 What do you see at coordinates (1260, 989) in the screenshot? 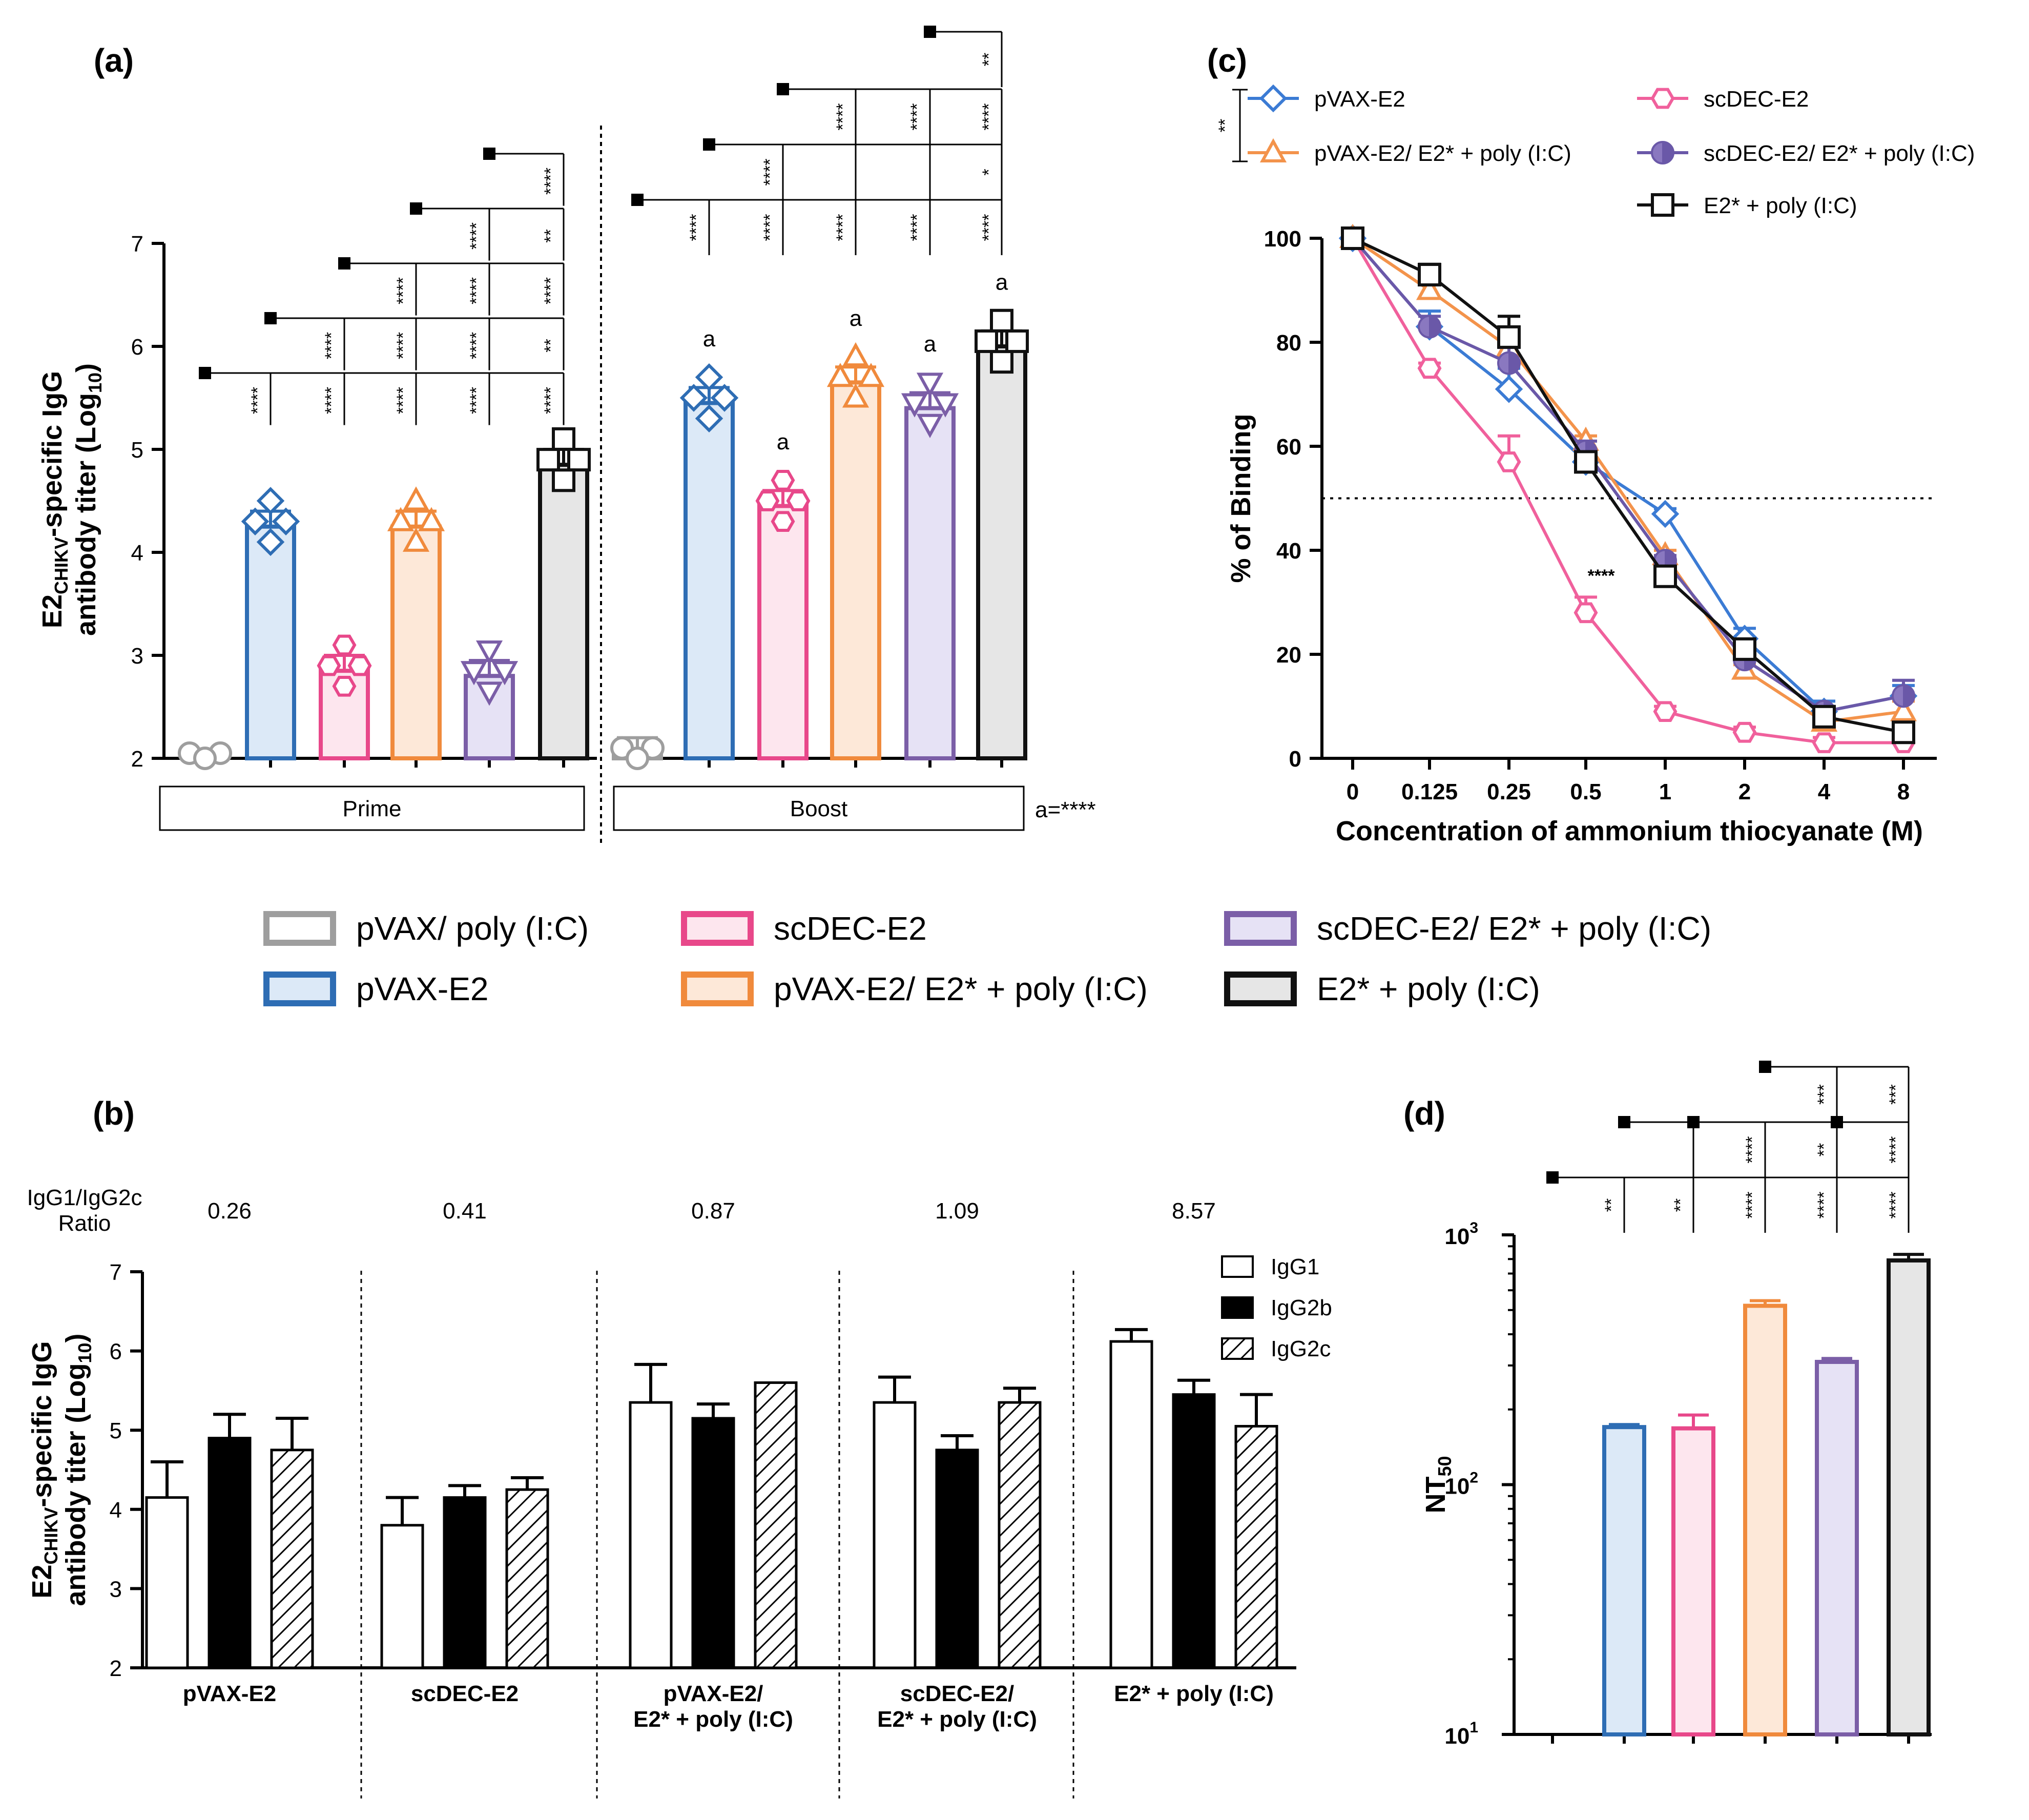
I see `legend-swatch-e2_prot` at bounding box center [1260, 989].